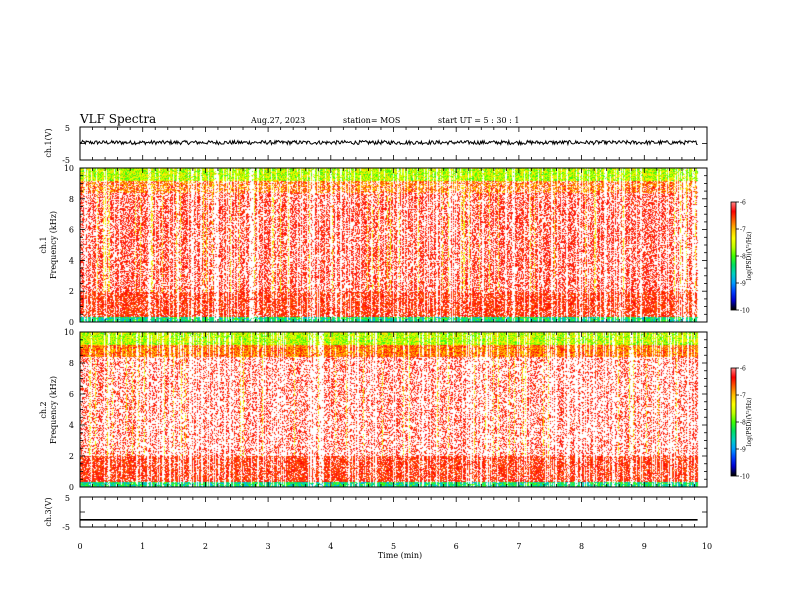 Image resolution: width=792 pixels, height=612 pixels. Describe the element at coordinates (478, 120) in the screenshot. I see `start-ut-label: start UT = 5 : 30 : 1` at that location.